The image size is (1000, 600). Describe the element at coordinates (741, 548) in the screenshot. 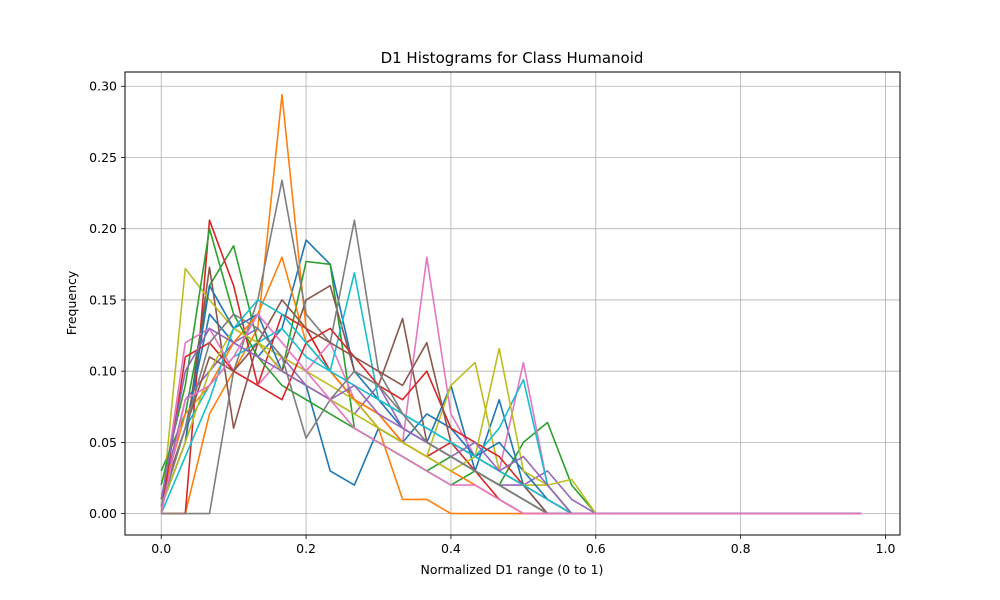

I see `x-tick-label: 0.8` at that location.